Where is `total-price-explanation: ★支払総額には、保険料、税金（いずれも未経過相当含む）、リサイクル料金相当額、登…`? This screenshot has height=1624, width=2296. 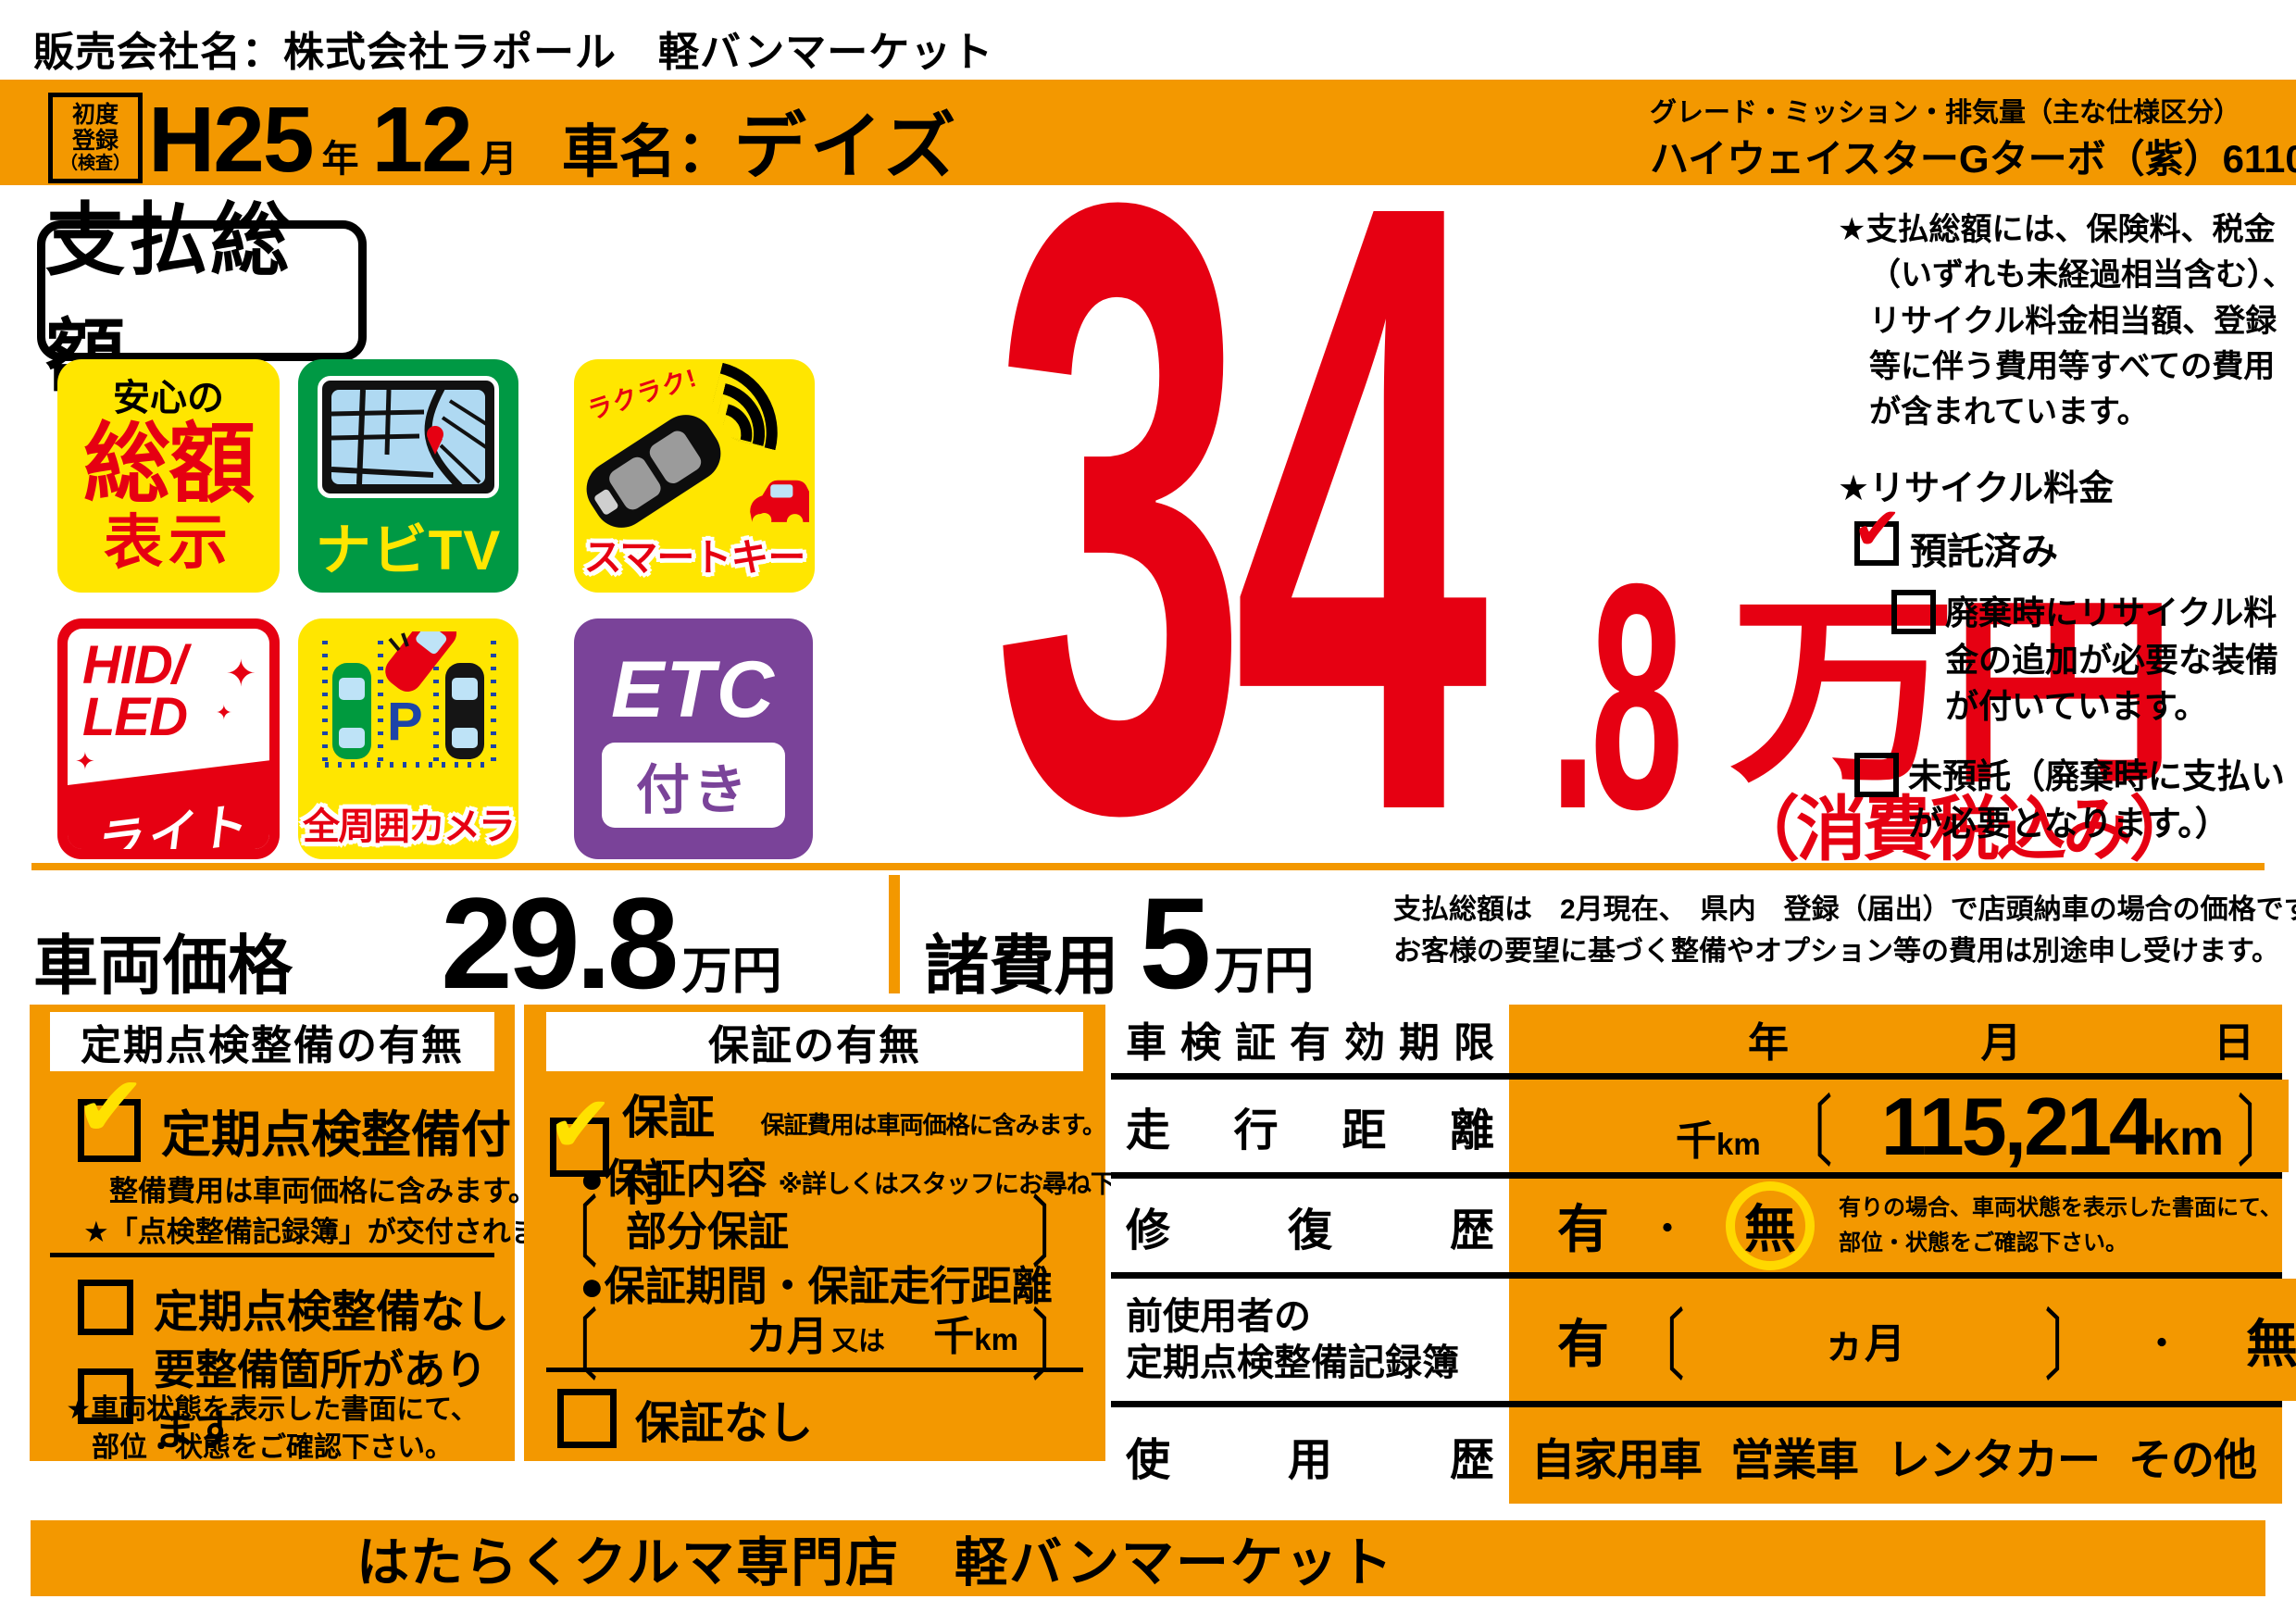 total-price-explanation: ★支払総額には、保険料、税金（いずれも未経過相当含む）、リサイクル料金相当額、登… is located at coordinates (2066, 321).